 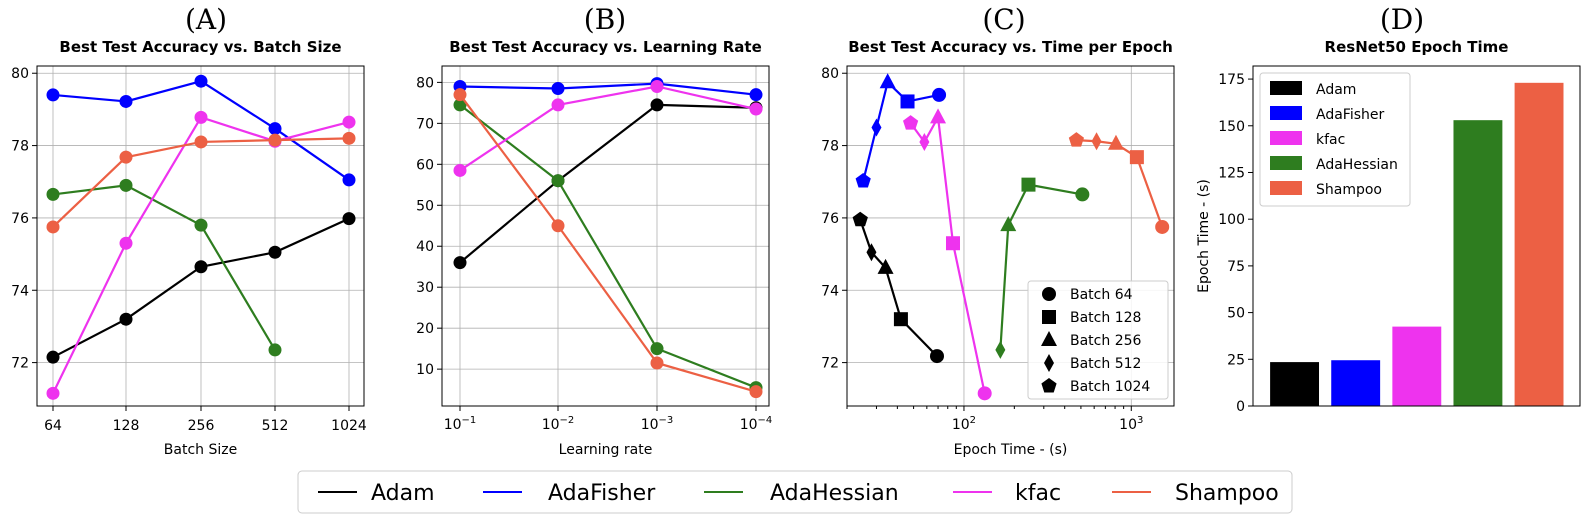 I want to click on panel-b-line-shampoo, so click(x=608, y=243).